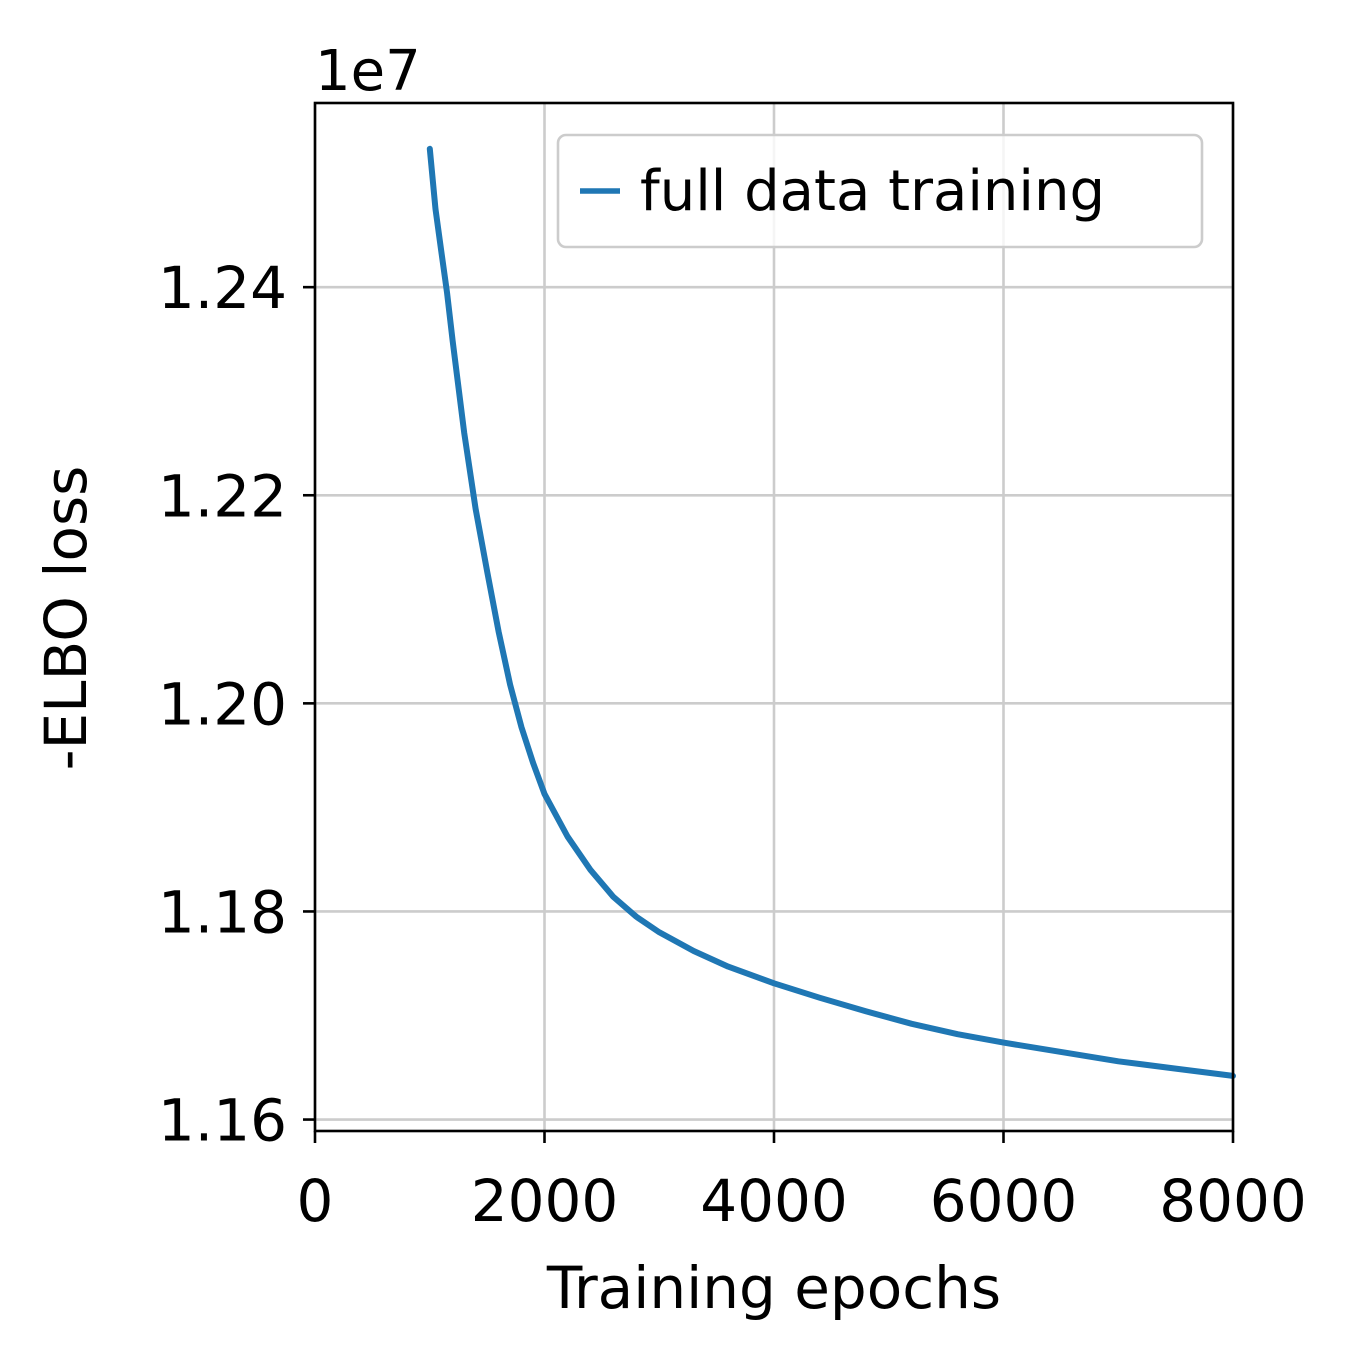 The image size is (1359, 1357). Describe the element at coordinates (774, 1201) in the screenshot. I see `x-tick-label: 4000` at that location.